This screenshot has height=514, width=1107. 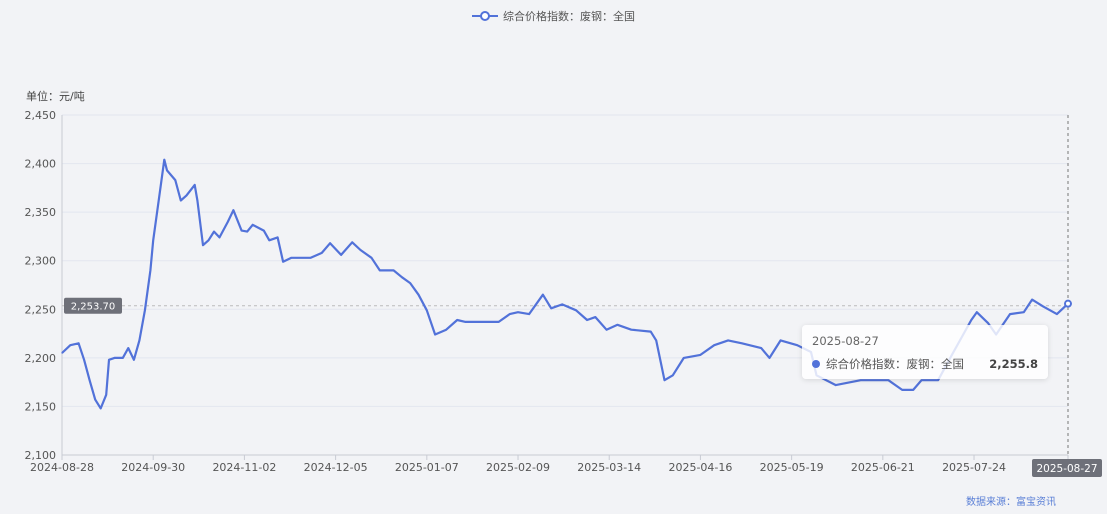 What do you see at coordinates (336, 467) in the screenshot?
I see `x-tick-label: 2024-12-05` at bounding box center [336, 467].